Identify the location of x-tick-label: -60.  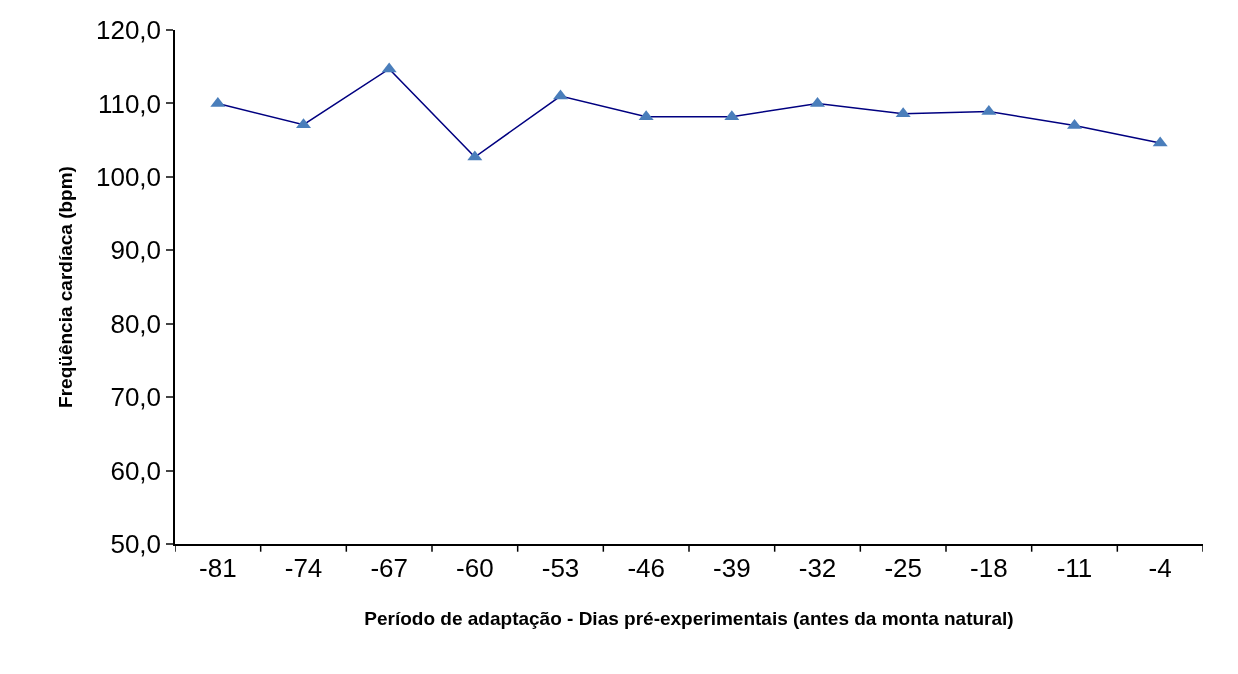
(475, 567).